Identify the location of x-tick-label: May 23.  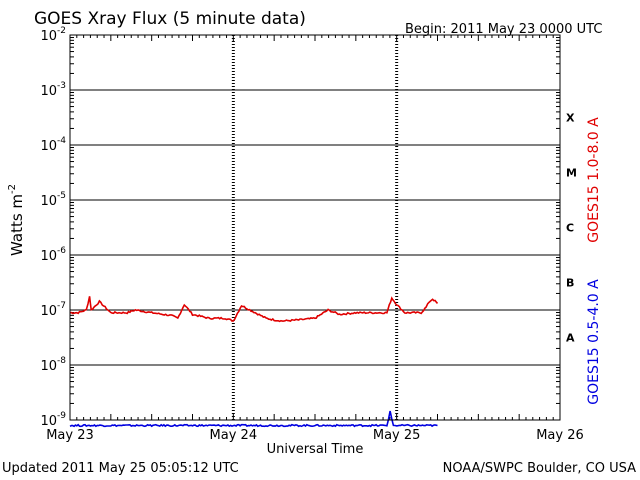
(70, 435).